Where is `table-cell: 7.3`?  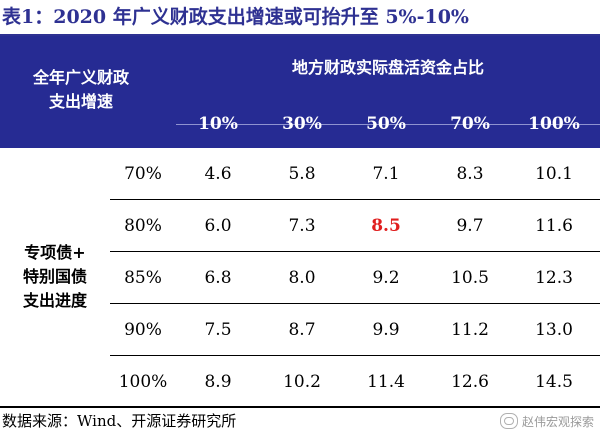 table-cell: 7.3 is located at coordinates (302, 225).